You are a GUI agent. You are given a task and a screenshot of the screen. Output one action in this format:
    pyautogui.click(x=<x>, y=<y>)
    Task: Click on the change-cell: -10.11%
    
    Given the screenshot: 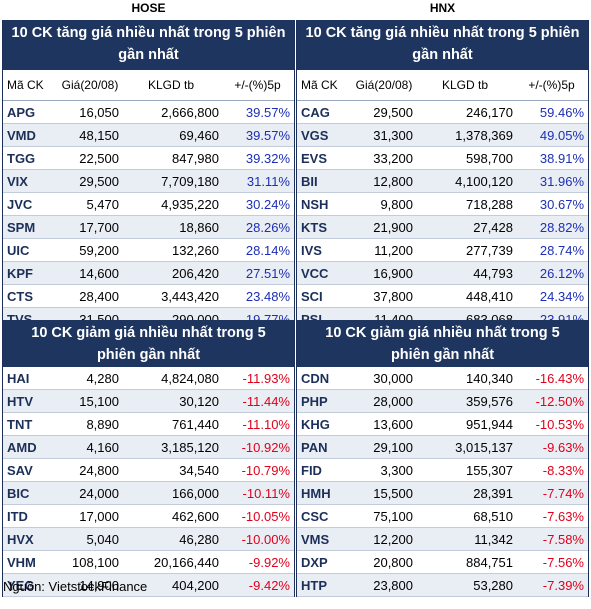 What is the action you would take?
    pyautogui.click(x=266, y=493)
    